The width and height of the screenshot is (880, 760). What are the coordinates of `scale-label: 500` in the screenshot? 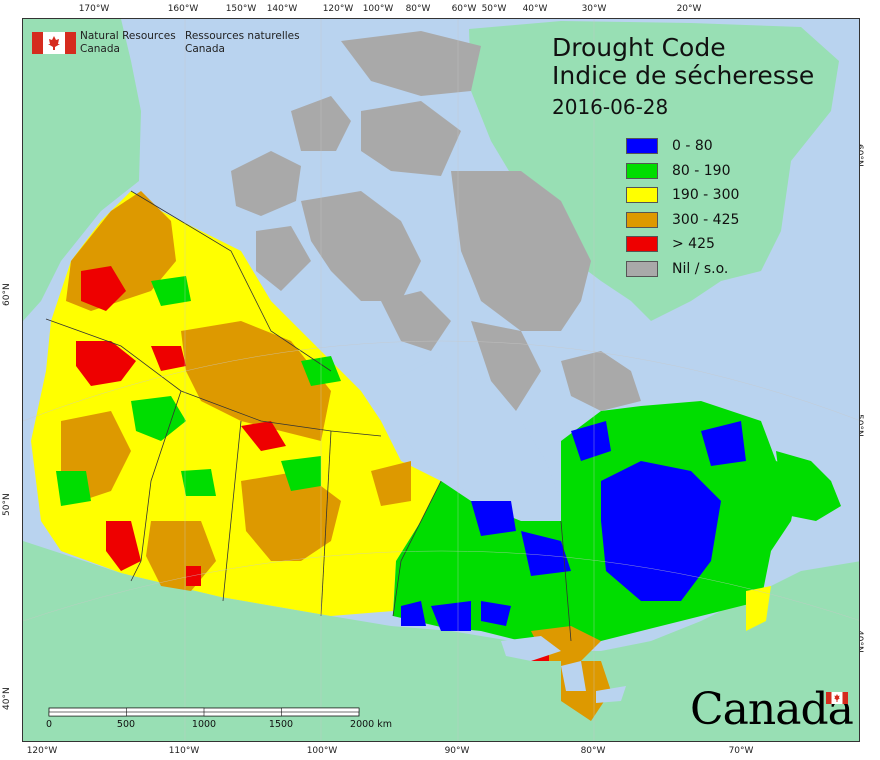 It's located at (126, 724).